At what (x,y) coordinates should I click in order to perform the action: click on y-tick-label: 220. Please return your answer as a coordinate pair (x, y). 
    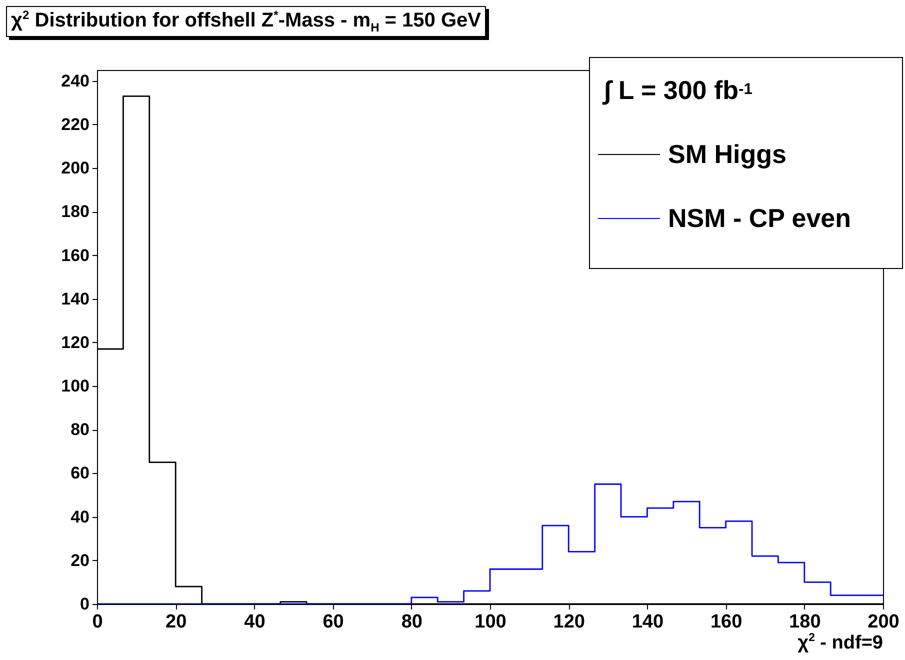
    Looking at the image, I should click on (75, 124).